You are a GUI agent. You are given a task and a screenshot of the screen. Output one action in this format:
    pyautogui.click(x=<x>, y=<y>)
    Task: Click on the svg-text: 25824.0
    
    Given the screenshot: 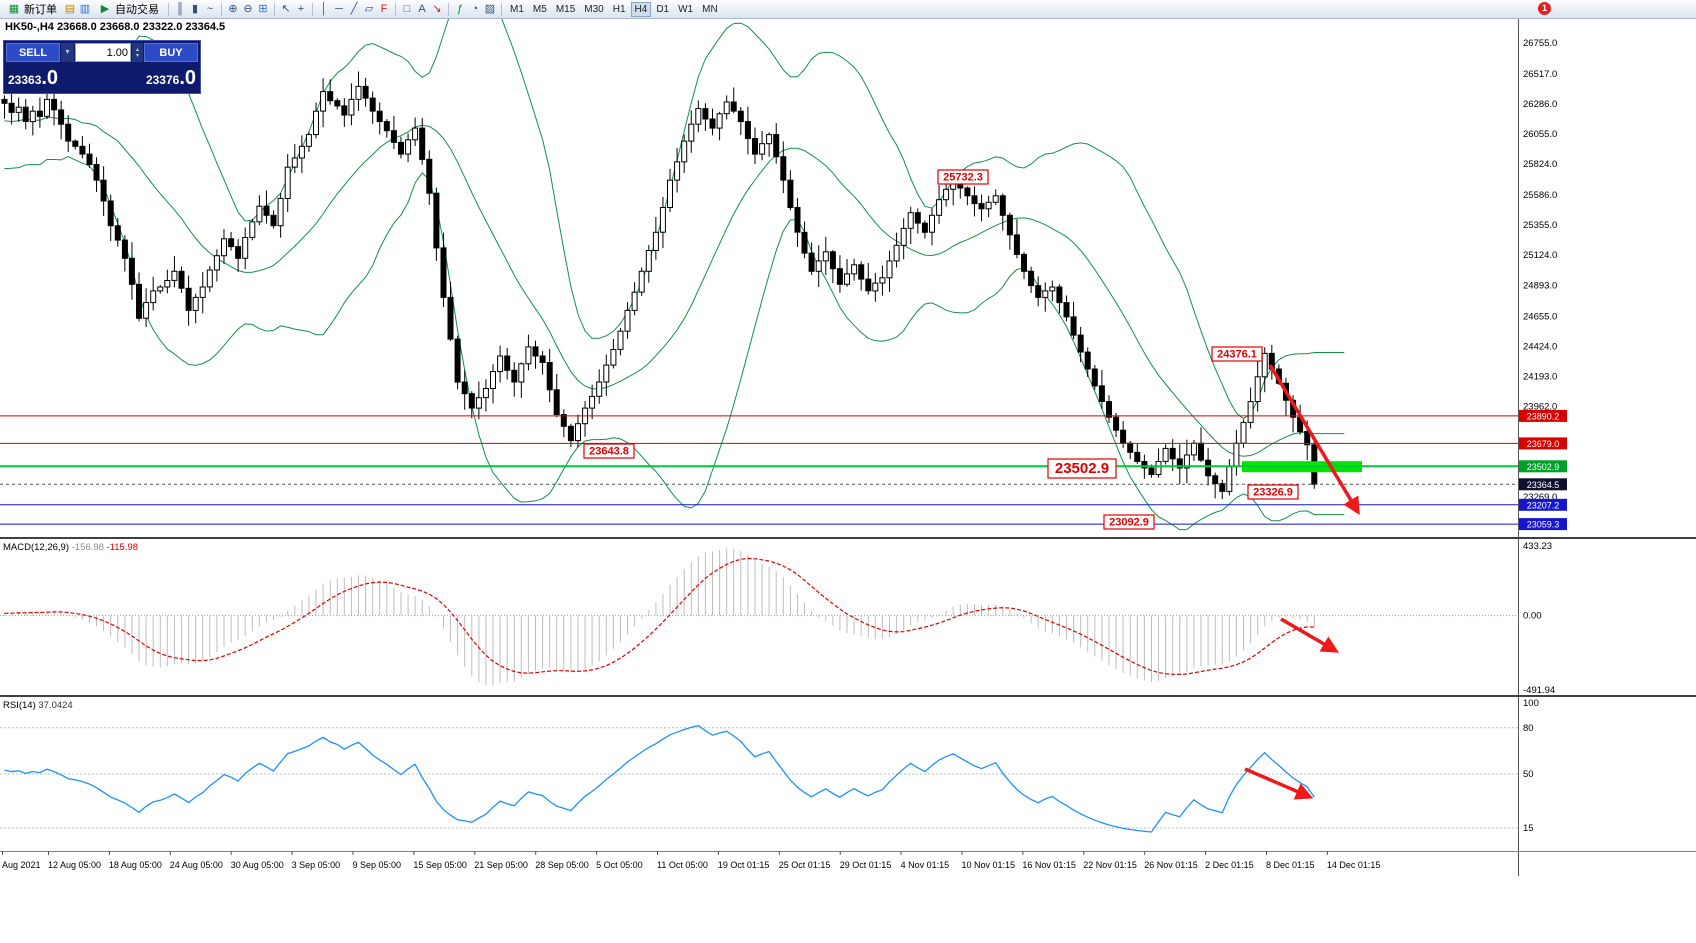 What is the action you would take?
    pyautogui.click(x=1540, y=164)
    